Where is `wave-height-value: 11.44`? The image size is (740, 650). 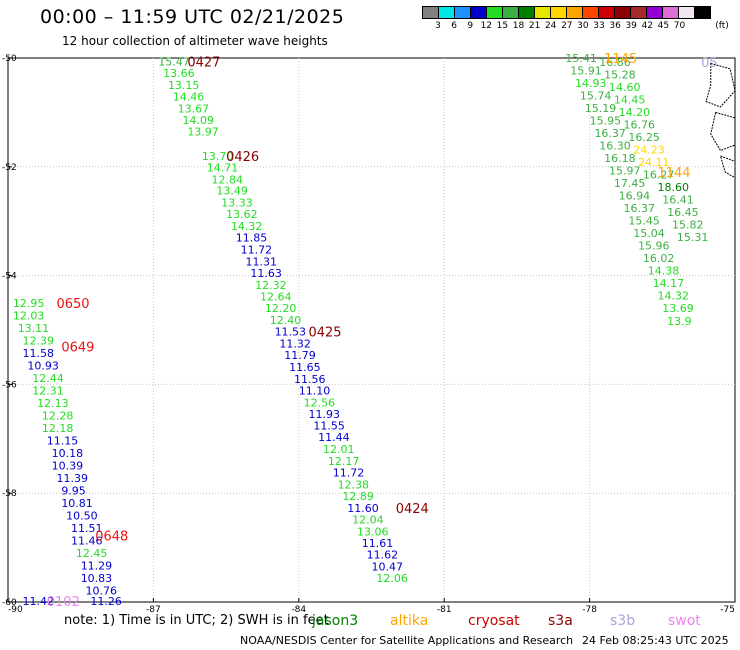 wave-height-value: 11.44 is located at coordinates (334, 437).